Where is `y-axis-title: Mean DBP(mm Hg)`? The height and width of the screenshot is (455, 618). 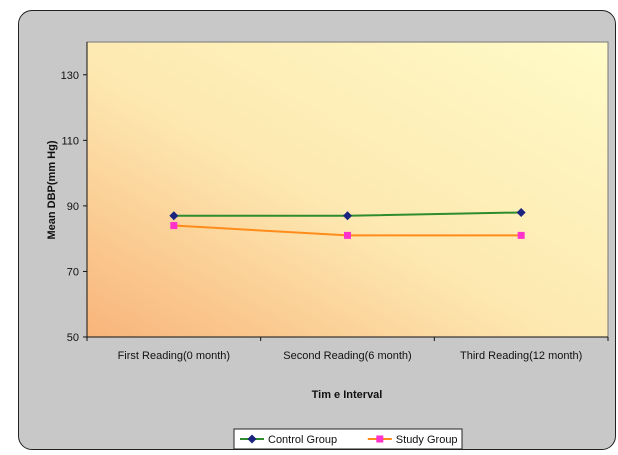 y-axis-title: Mean DBP(mm Hg) is located at coordinates (52, 189).